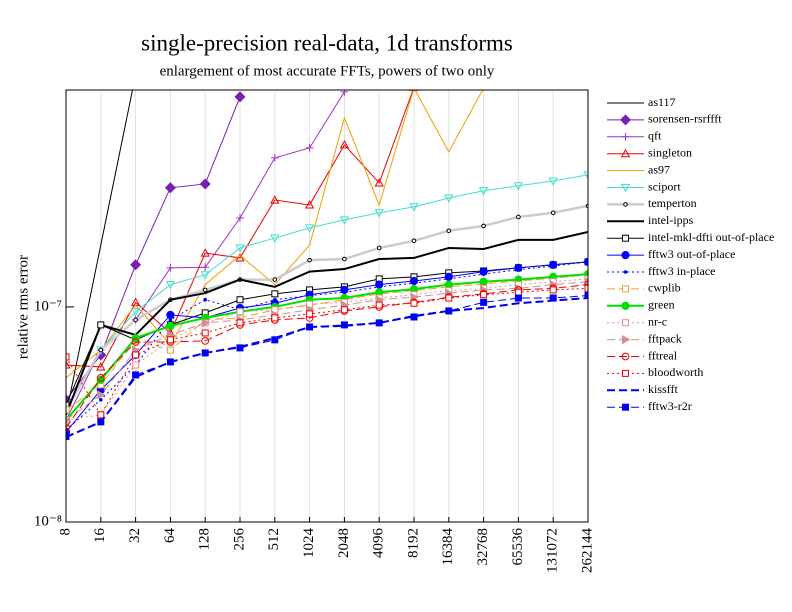  Describe the element at coordinates (483, 547) in the screenshot. I see `x-tick-label: 32768` at that location.